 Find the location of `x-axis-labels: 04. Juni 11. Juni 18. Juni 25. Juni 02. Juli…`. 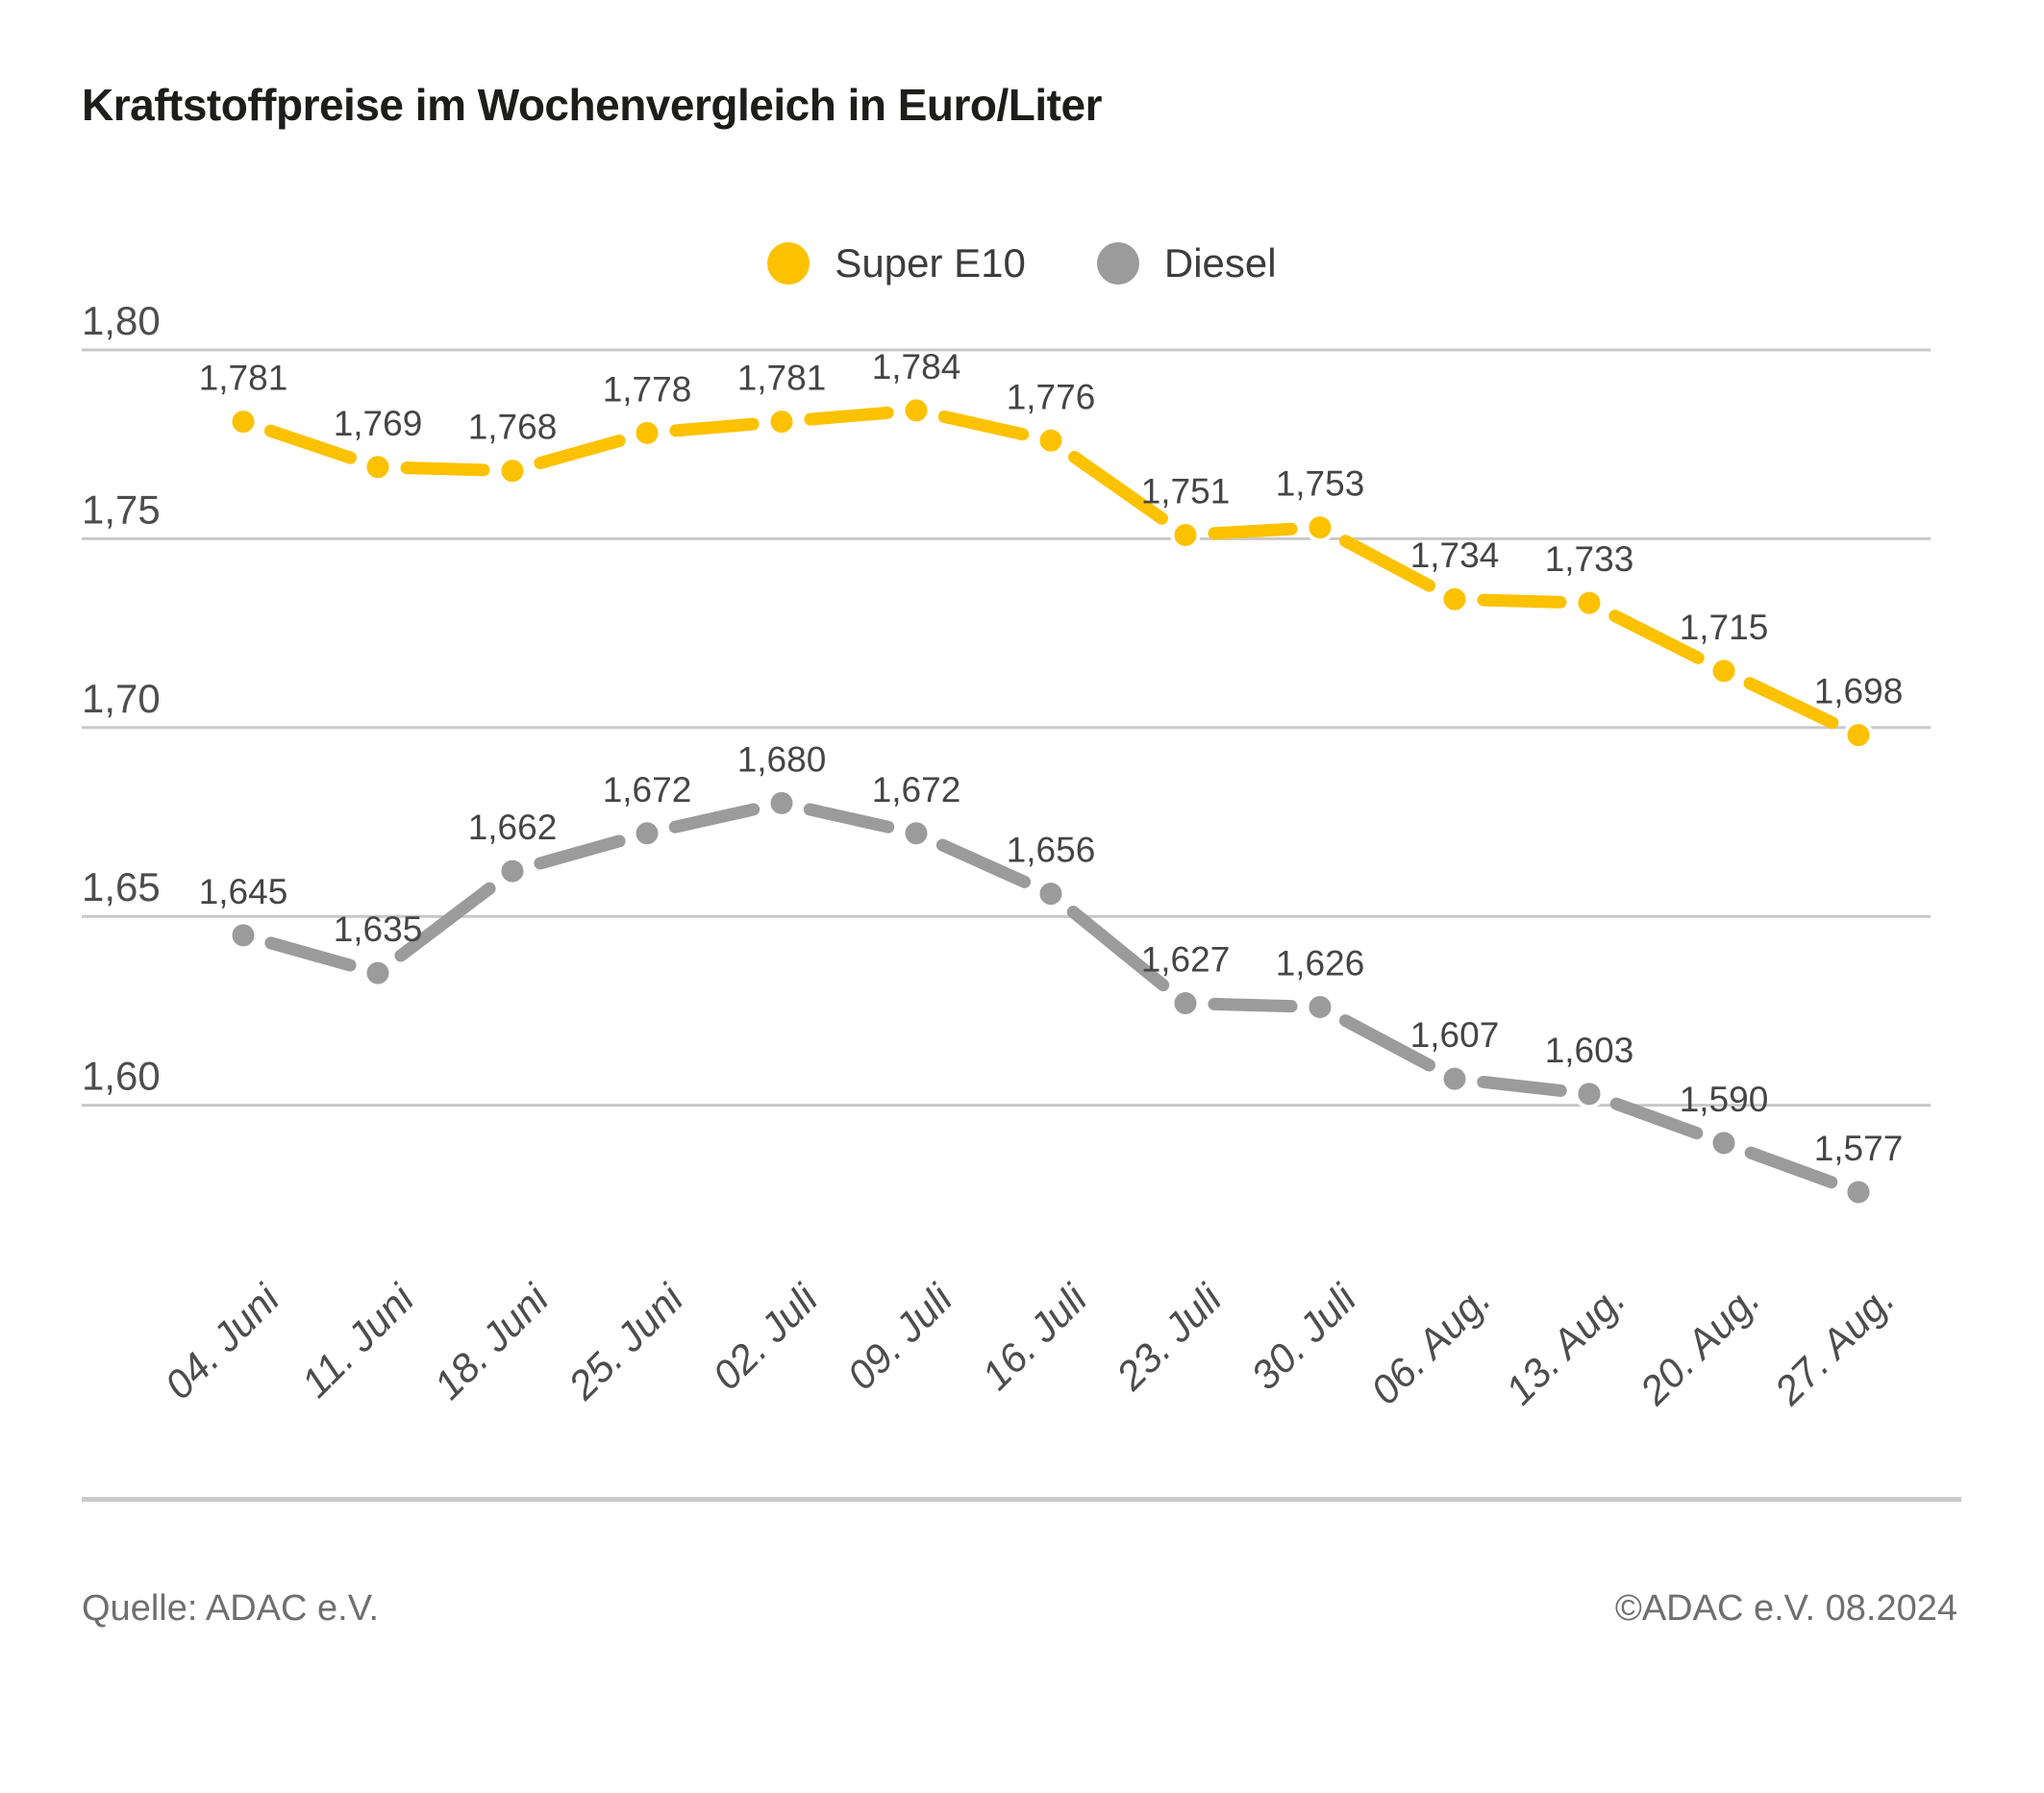

x-axis-labels: 04. Juni 11. Juni 18. Juni 25. Juni 02. Juli… is located at coordinates (1029, 1344).